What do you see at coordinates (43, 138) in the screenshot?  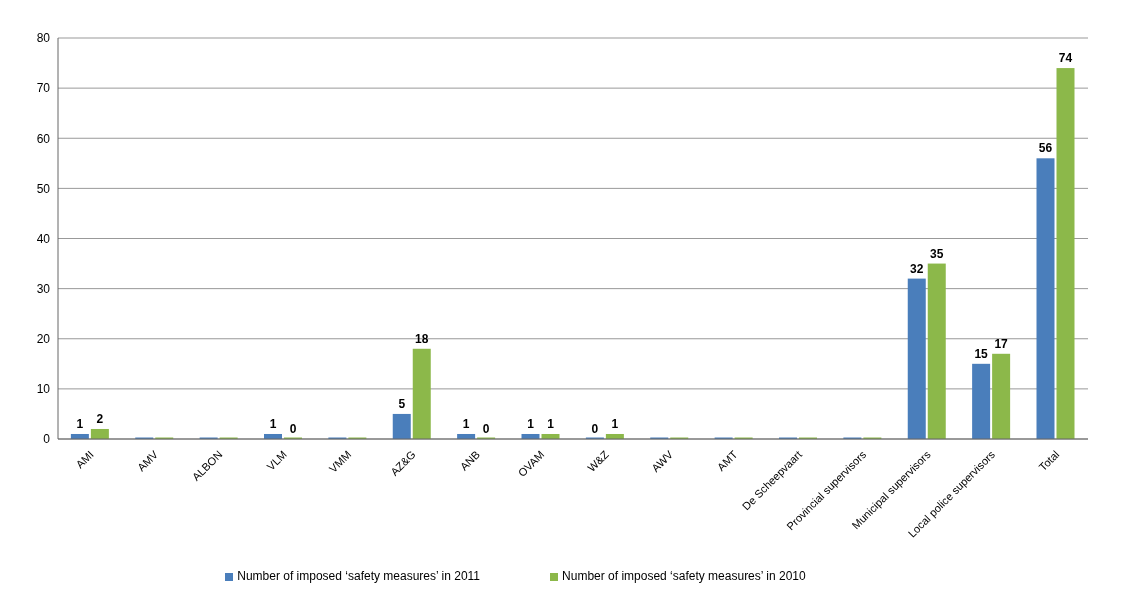 I see `y-tick-label: 60` at bounding box center [43, 138].